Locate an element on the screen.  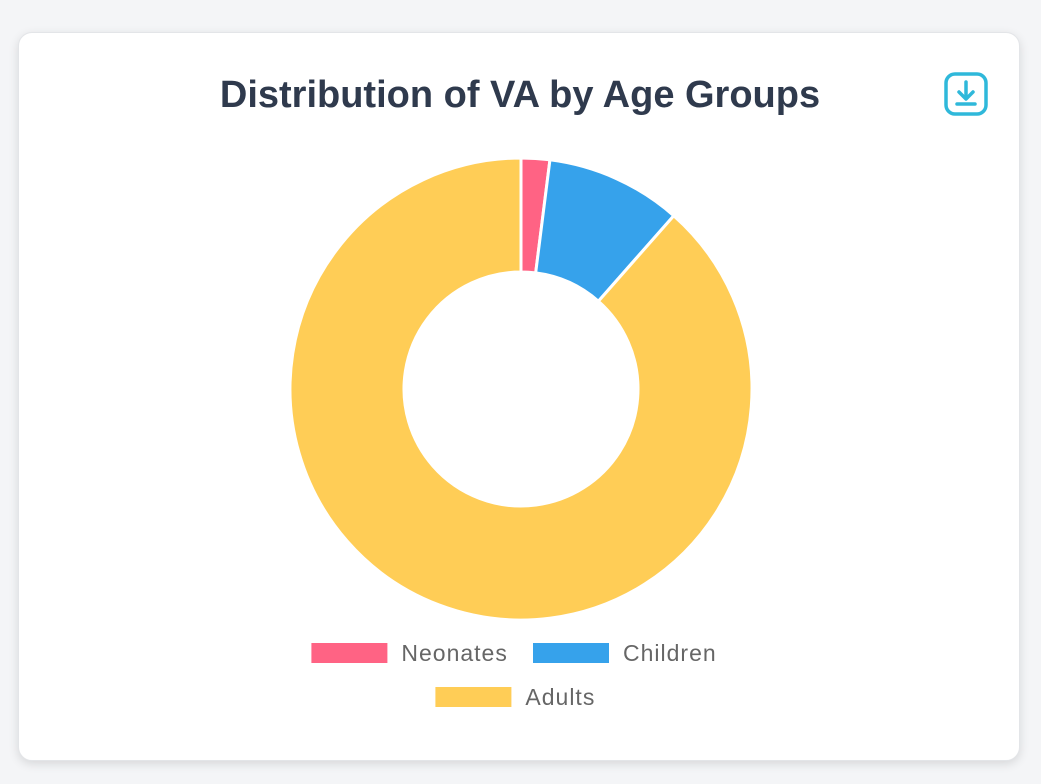
download-button is located at coordinates (966, 94).